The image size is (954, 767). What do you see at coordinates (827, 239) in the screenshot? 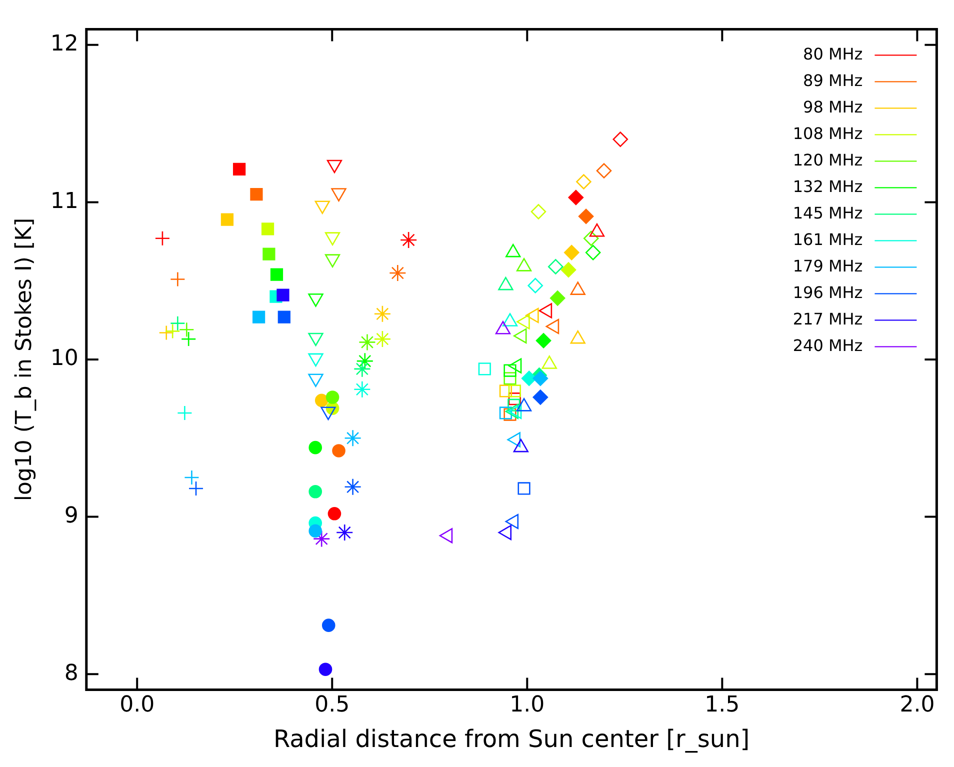
I see `legend-label: 161 MHz` at bounding box center [827, 239].